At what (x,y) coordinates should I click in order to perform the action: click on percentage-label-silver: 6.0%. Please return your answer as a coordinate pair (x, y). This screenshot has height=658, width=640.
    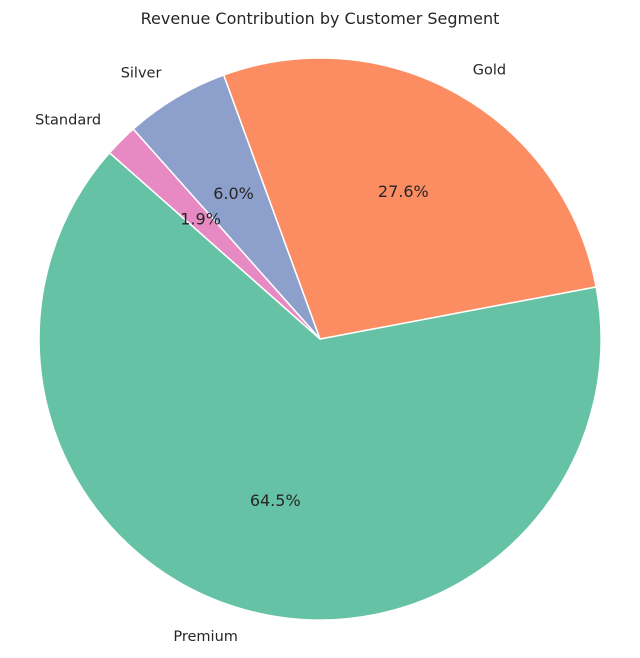
    Looking at the image, I should click on (233, 193).